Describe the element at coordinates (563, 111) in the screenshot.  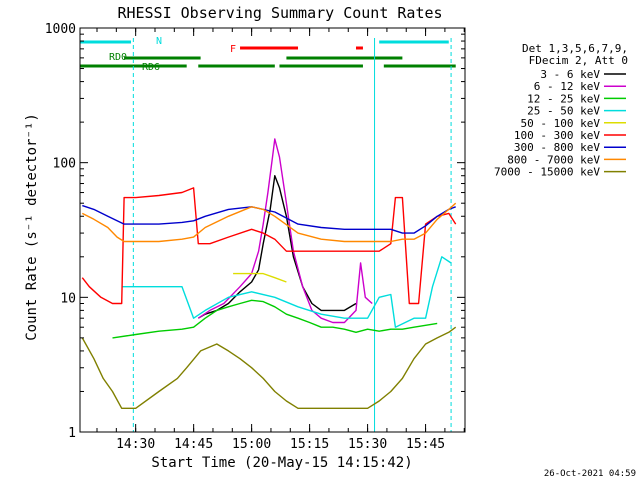
I see `legend-entry-label: 25 - 50 keV` at that location.